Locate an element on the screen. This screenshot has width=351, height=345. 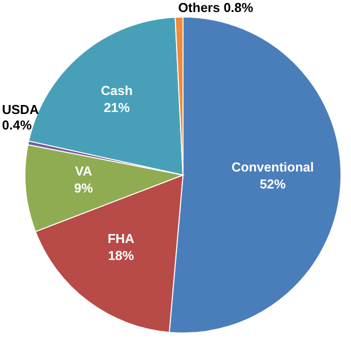
slice-label: USDA is located at coordinates (21, 109).